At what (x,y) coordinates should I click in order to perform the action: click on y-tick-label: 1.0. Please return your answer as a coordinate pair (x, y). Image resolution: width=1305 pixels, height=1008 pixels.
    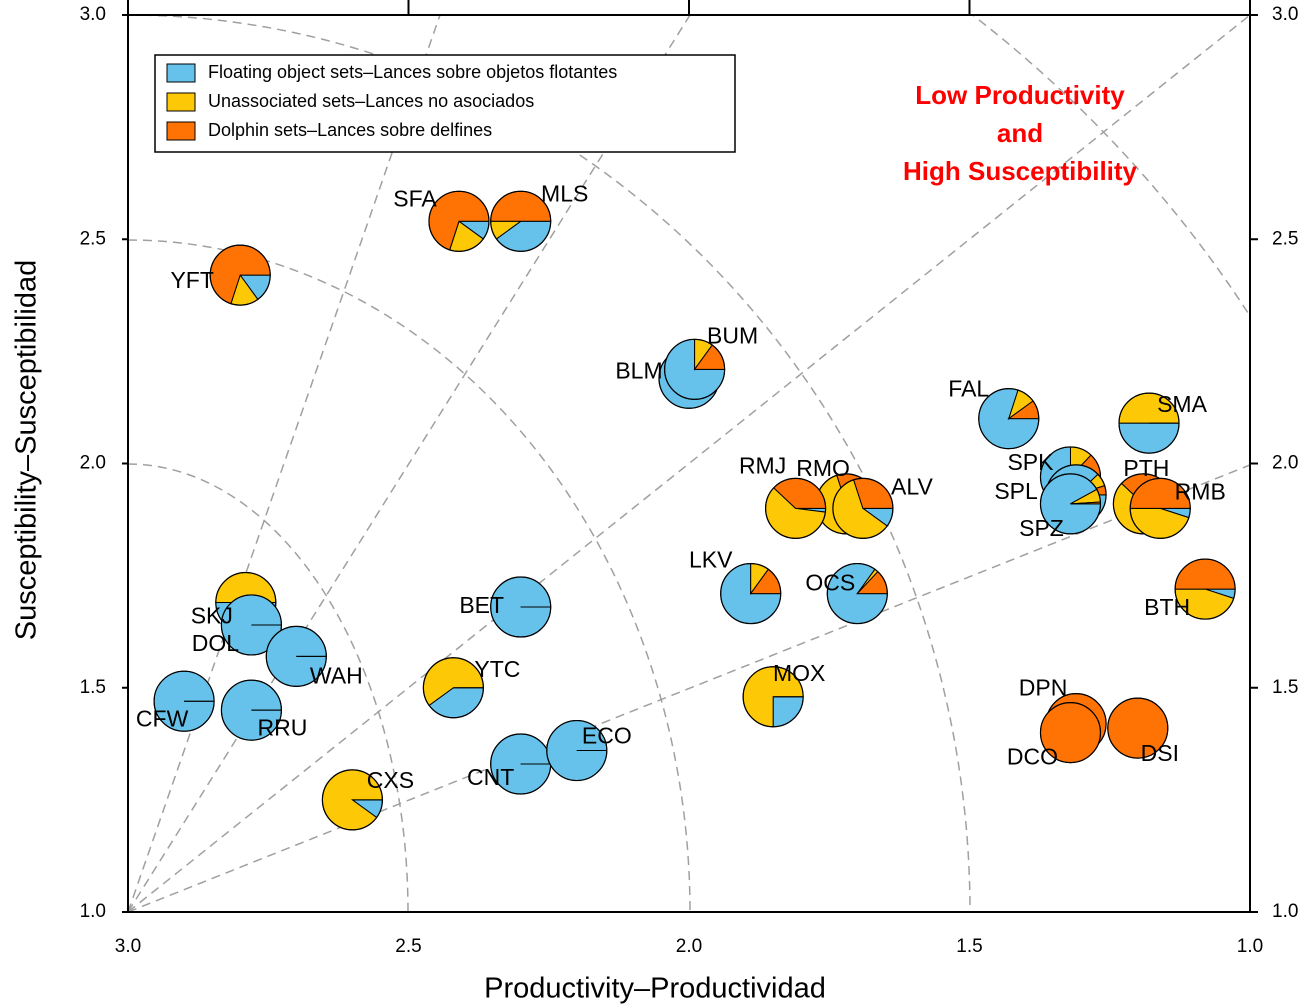
    Looking at the image, I should click on (93, 911).